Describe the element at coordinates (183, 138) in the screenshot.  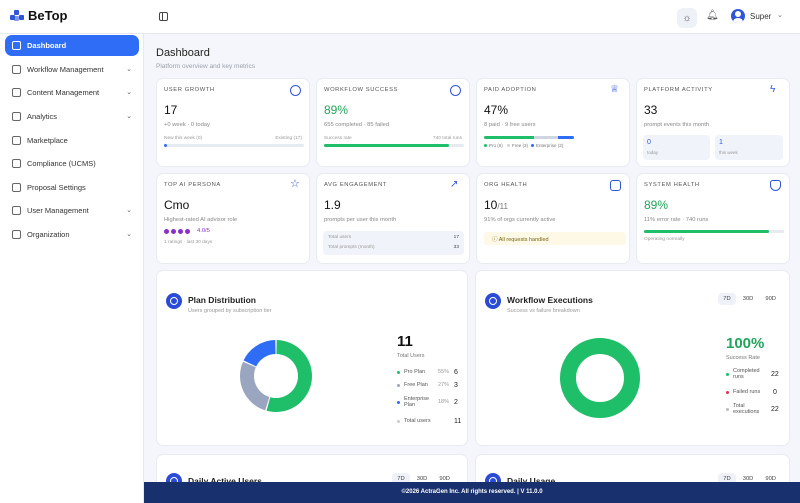
I see `new-label: New this week (0)` at that location.